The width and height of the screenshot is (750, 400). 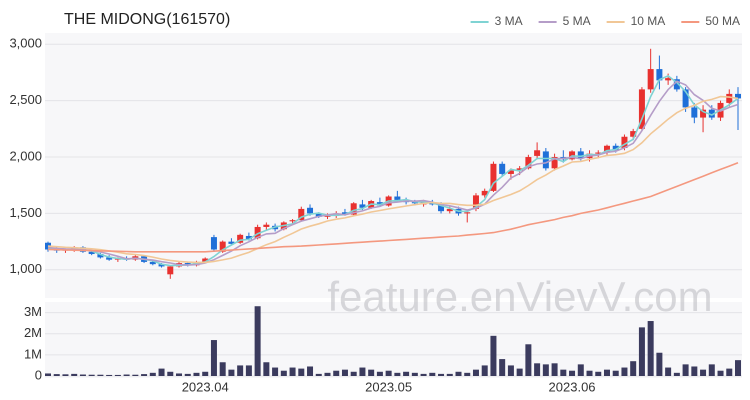 I want to click on watermark: feature.enVievV.com, so click(x=519, y=296).